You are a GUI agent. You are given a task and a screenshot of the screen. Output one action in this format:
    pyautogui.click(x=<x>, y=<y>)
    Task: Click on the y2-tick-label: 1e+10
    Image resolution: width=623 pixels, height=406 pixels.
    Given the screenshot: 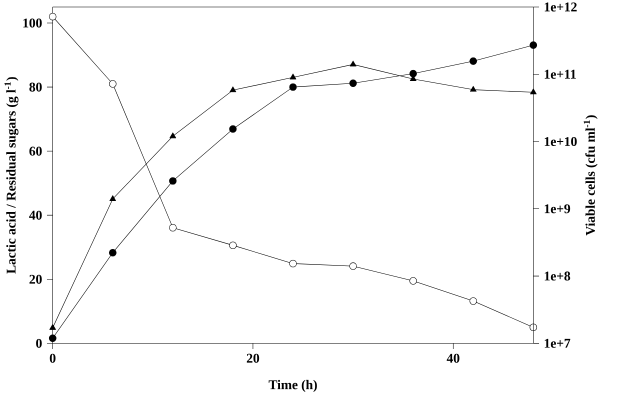 What is the action you would take?
    pyautogui.click(x=560, y=141)
    